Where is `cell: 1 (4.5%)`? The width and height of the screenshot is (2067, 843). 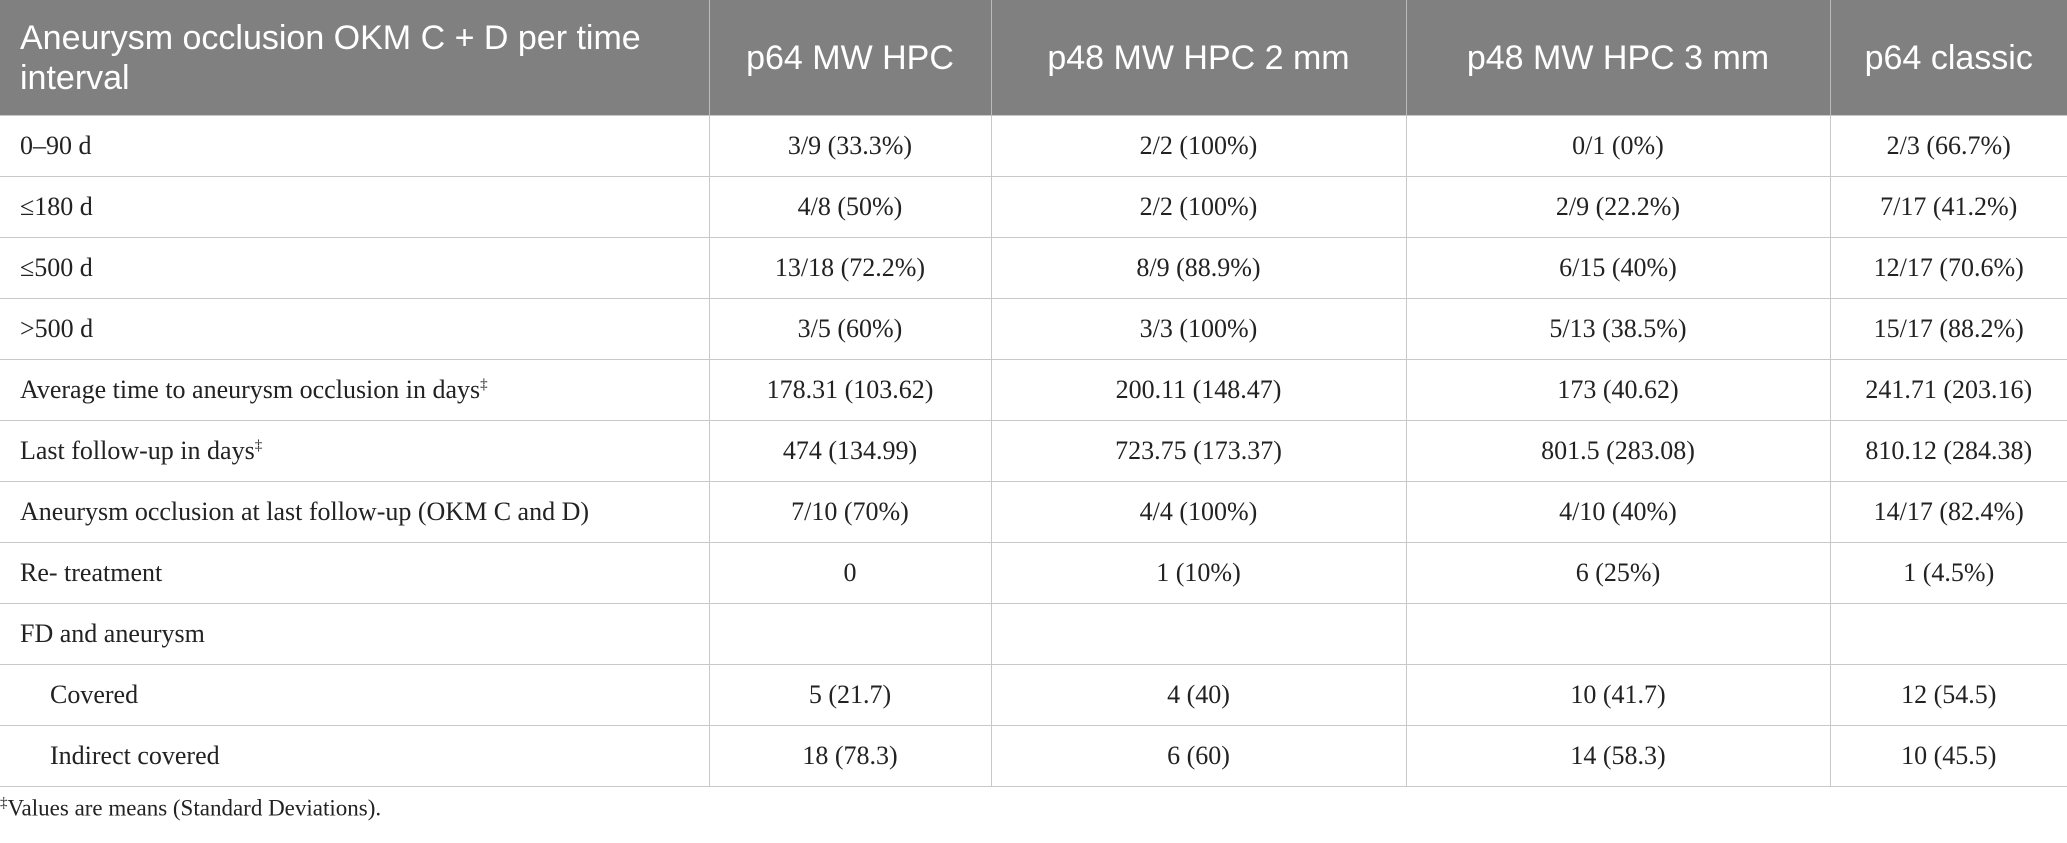 cell: 1 (4.5%) is located at coordinates (1948, 573).